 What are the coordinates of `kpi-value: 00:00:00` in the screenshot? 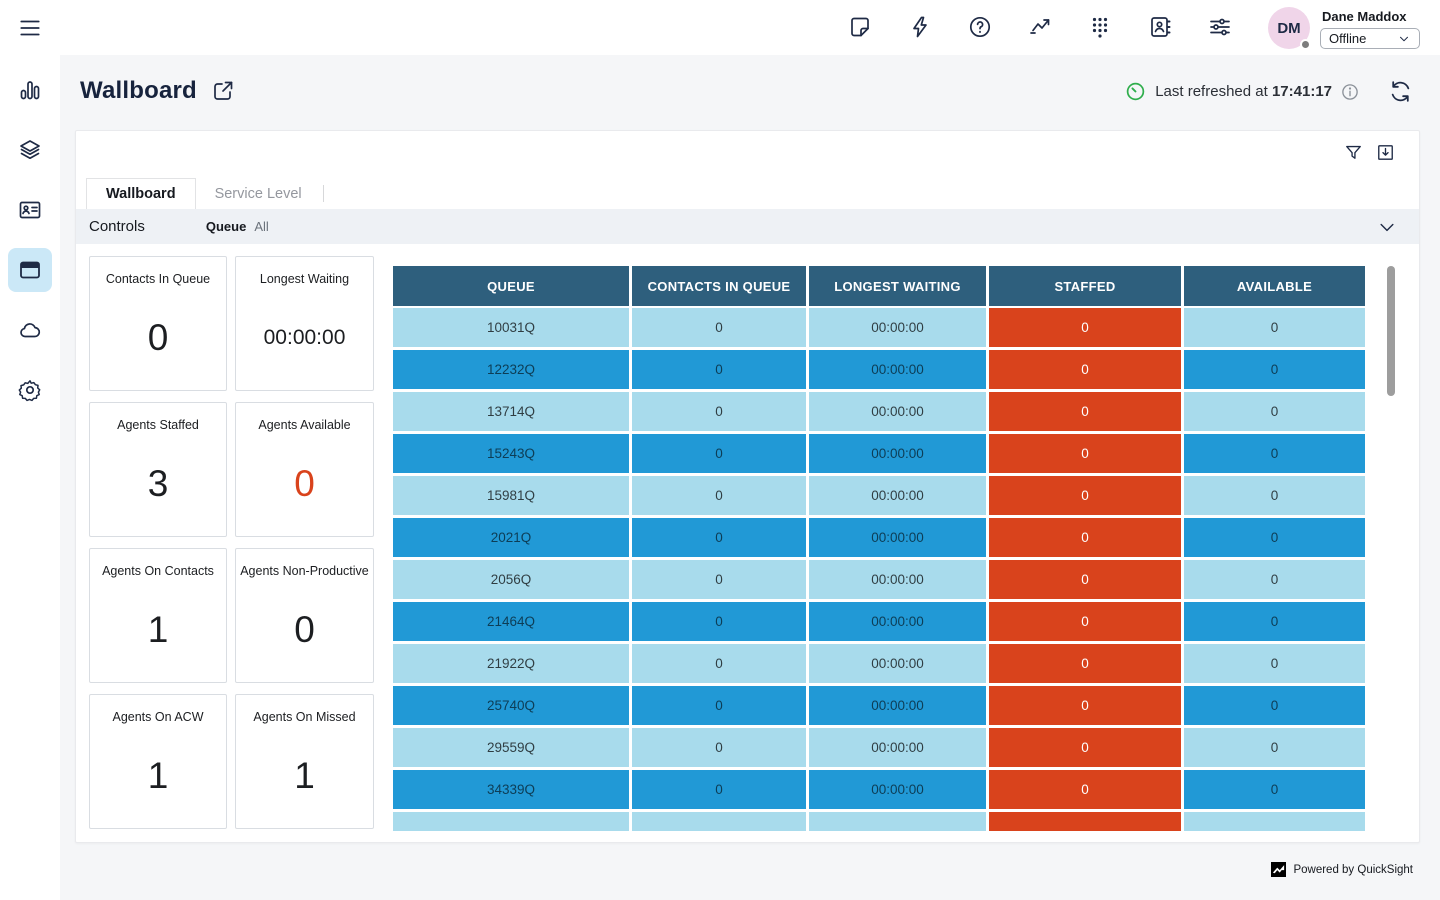 It's located at (304, 337).